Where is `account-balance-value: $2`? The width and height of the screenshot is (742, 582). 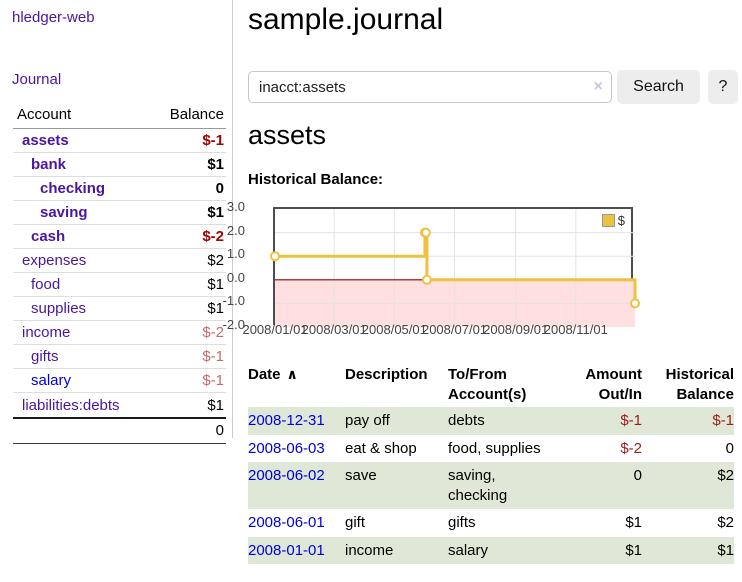
account-balance-value: $2 is located at coordinates (215, 260).